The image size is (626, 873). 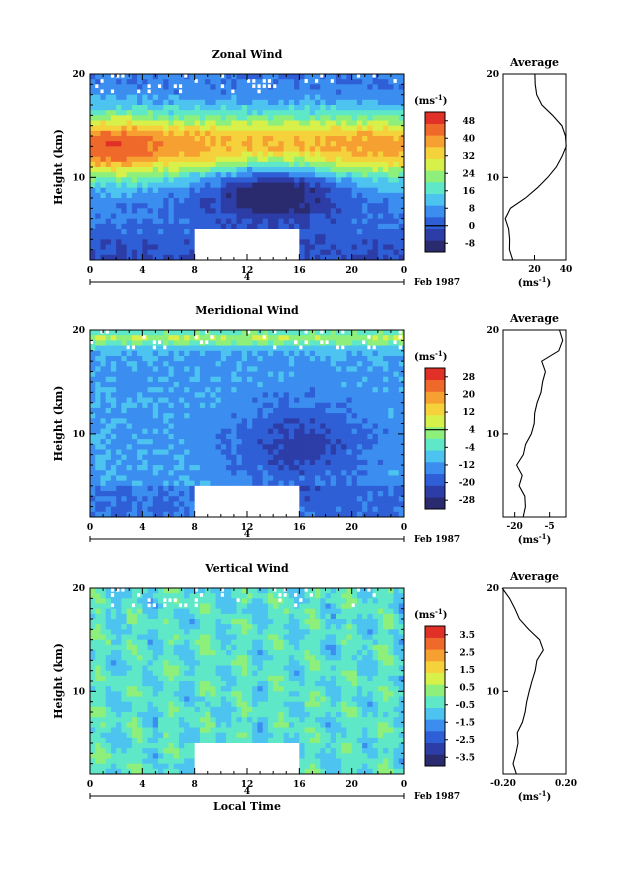 What do you see at coordinates (528, 283) in the screenshot?
I see `profile-unit-base: (ms` at bounding box center [528, 283].